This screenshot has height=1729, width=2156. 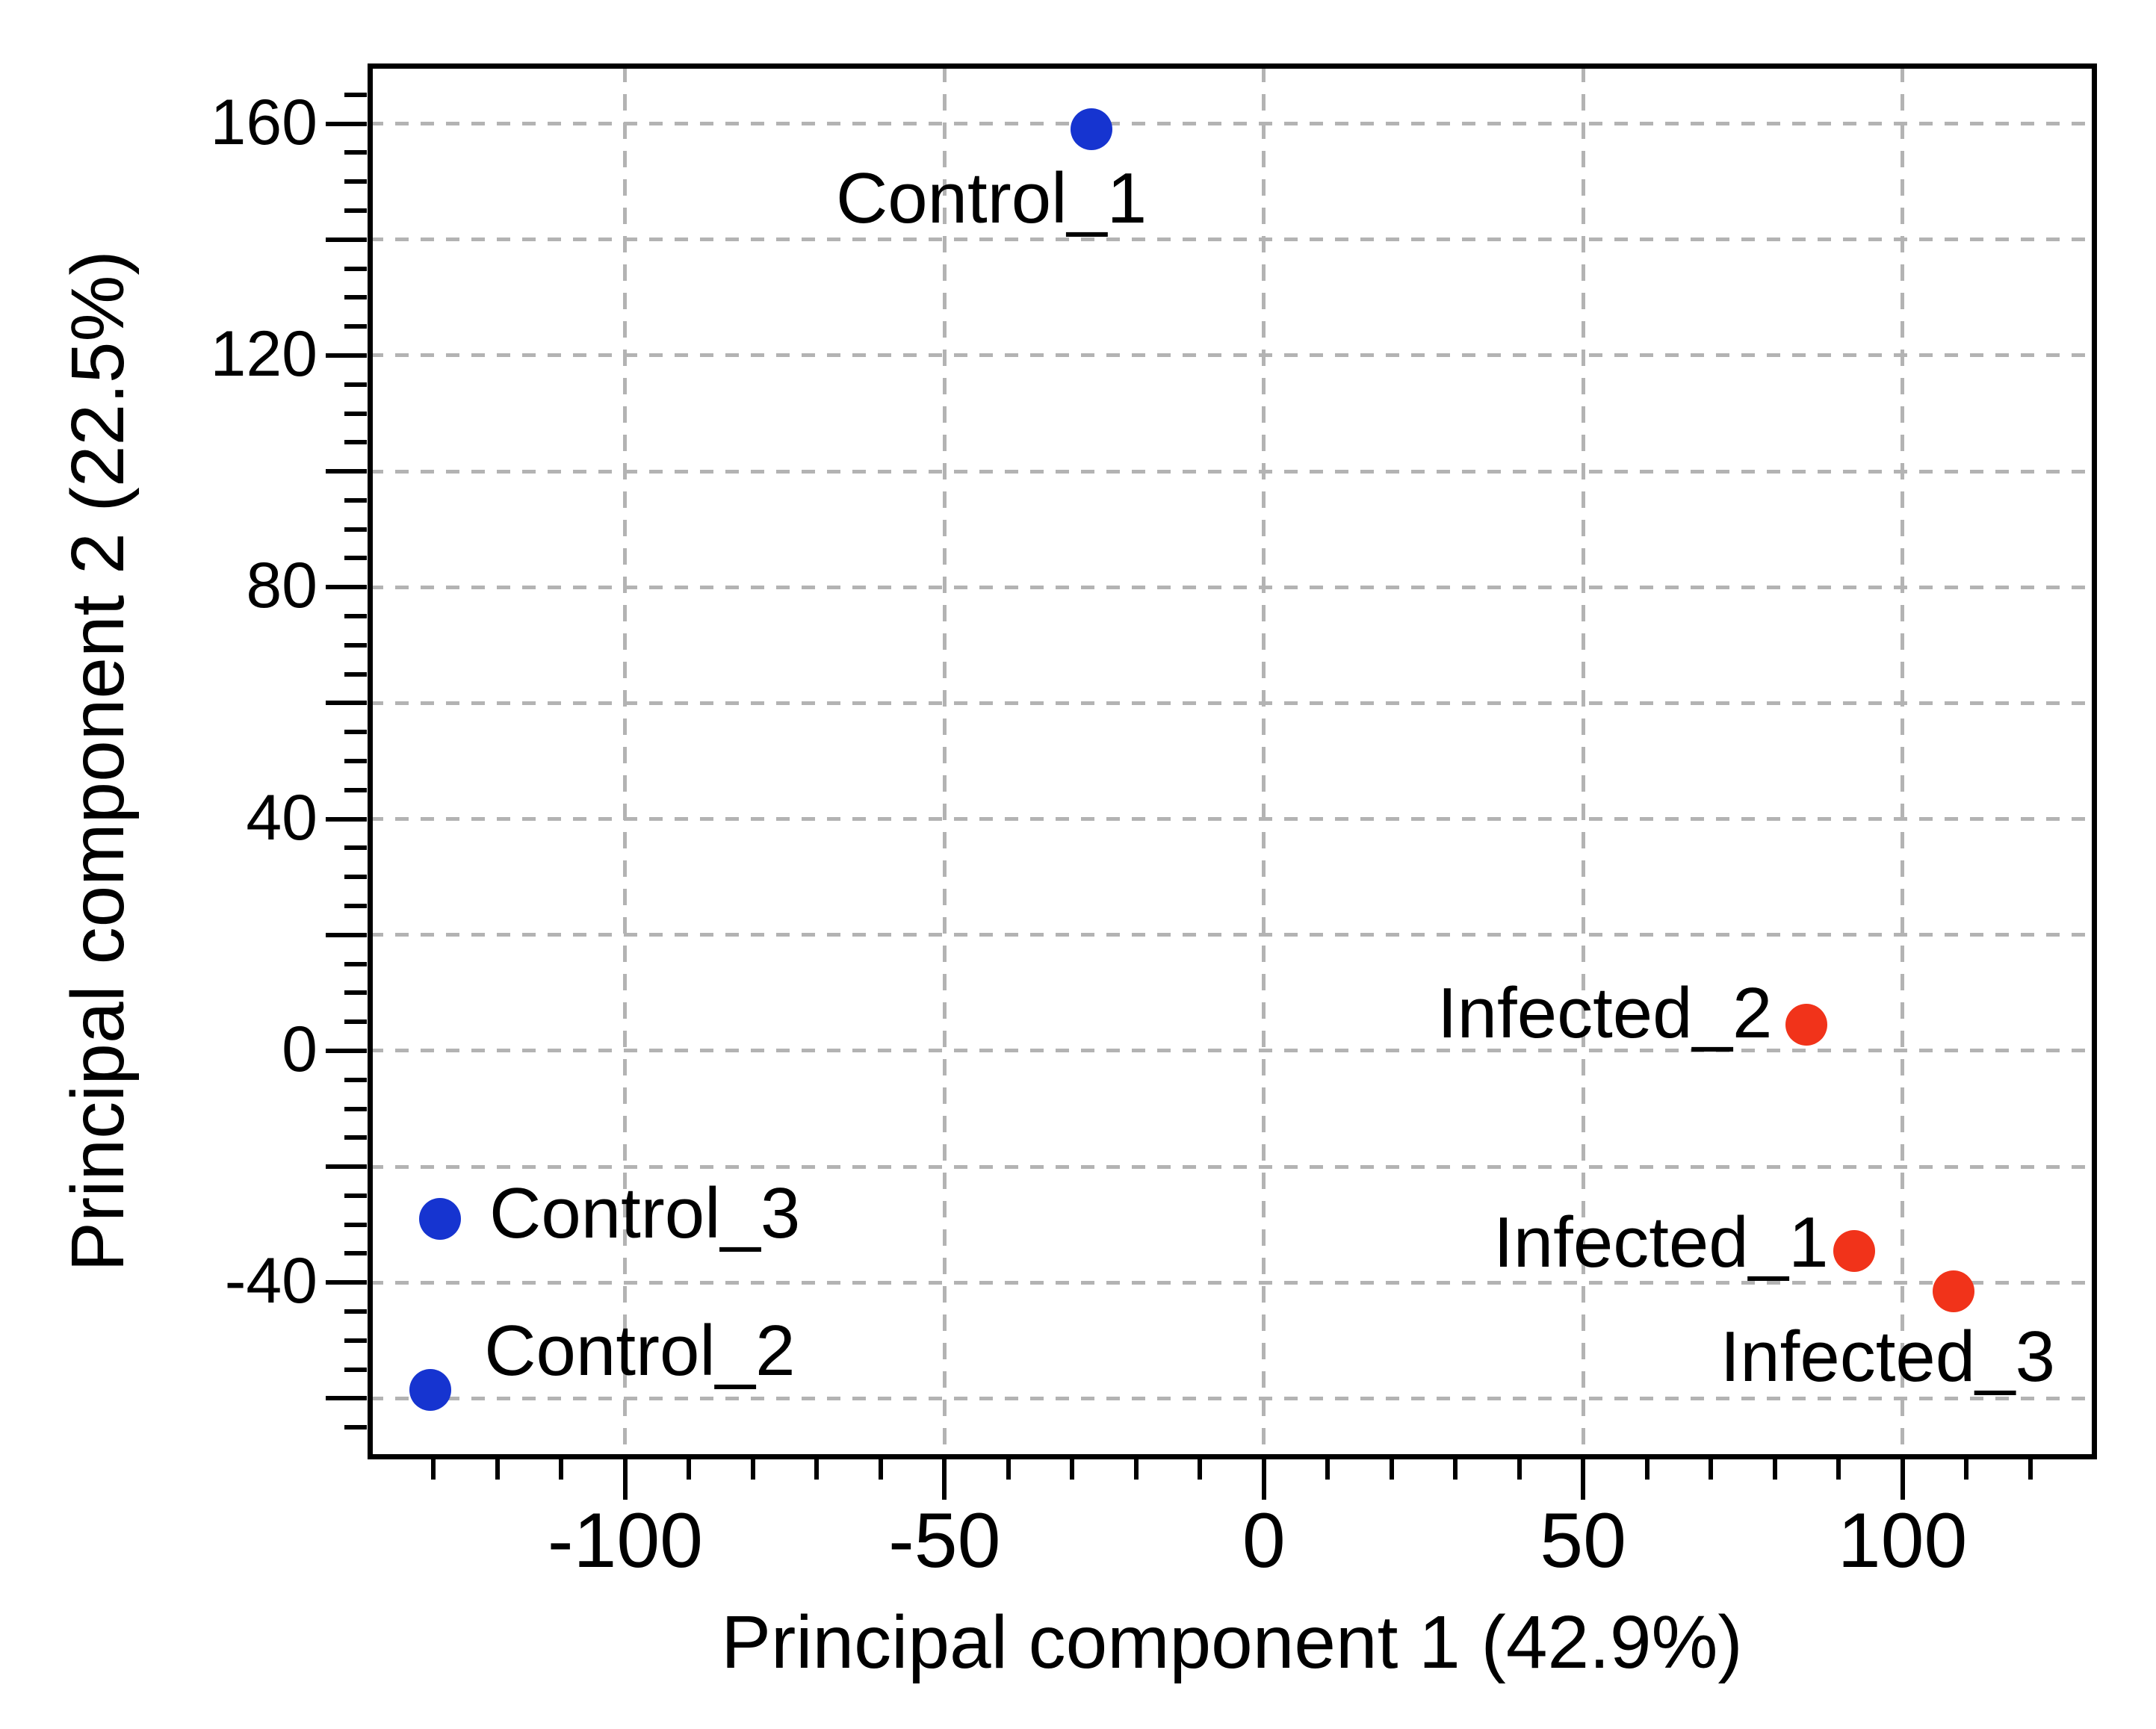 I want to click on y-tick-label--40: -40, so click(x=270, y=1281).